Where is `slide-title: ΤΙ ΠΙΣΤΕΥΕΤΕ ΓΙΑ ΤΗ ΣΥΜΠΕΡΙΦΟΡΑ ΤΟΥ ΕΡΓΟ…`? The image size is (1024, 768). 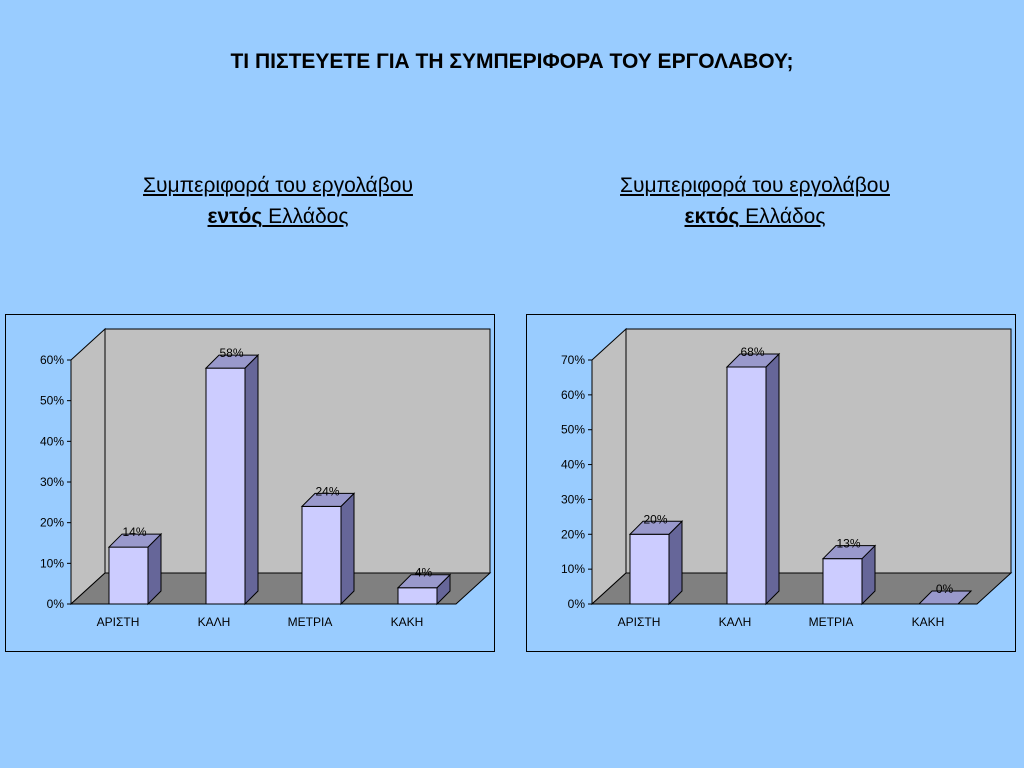 slide-title: ΤΙ ΠΙΣΤΕΥΕΤΕ ΓΙΑ ΤΗ ΣΥΜΠΕΡΙΦΟΡΑ ΤΟΥ ΕΡΓΟ… is located at coordinates (512, 61).